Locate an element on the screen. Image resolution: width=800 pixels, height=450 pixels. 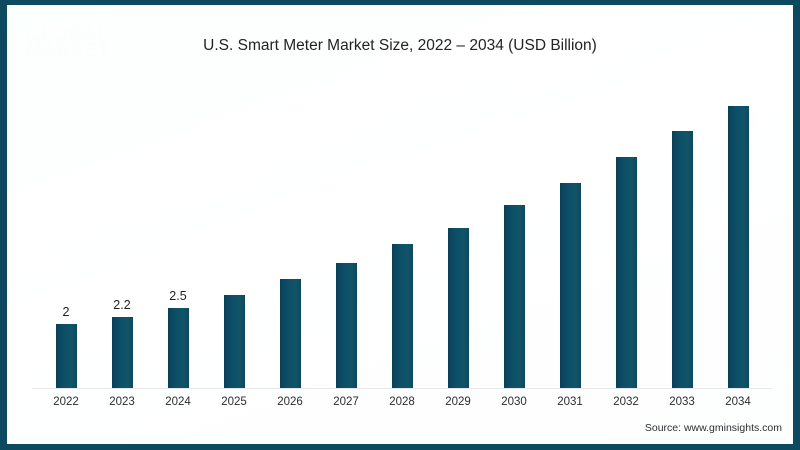
watermark-subtitle: INSIGHTS is located at coordinates (51, 65).